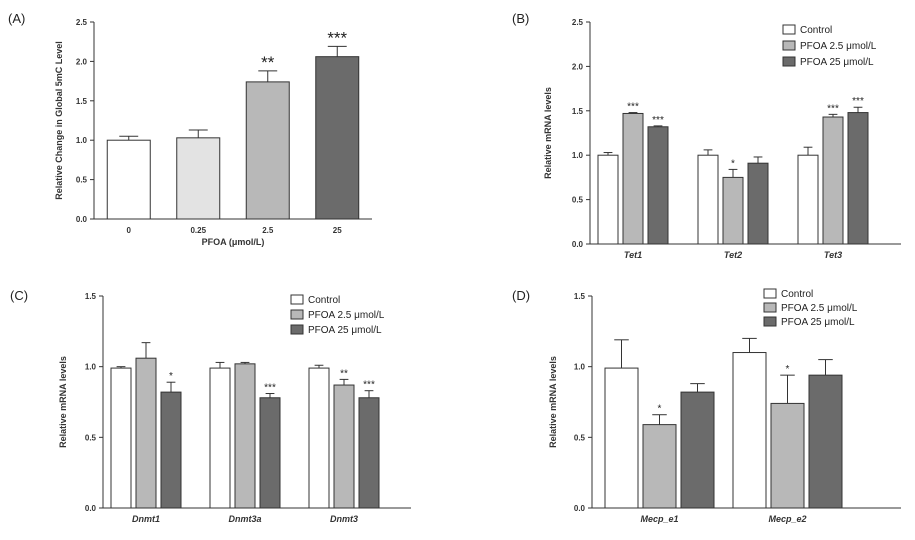  I want to click on panel-label: (A), so click(16, 18).